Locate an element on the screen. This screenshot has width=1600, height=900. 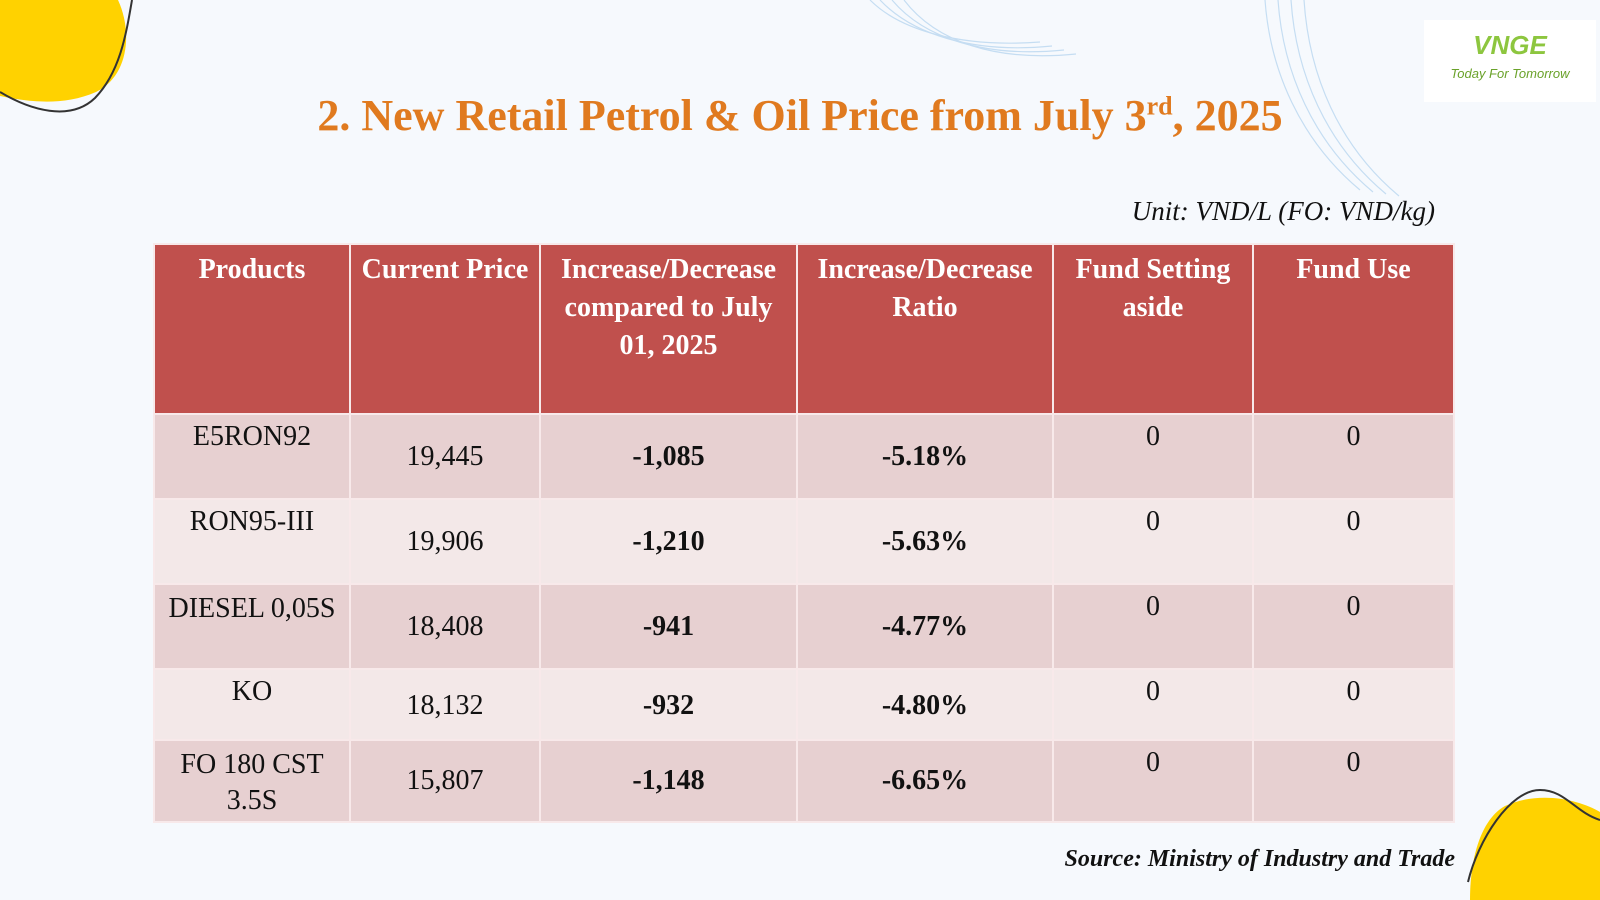
change-cell: -1,148 is located at coordinates (668, 781).